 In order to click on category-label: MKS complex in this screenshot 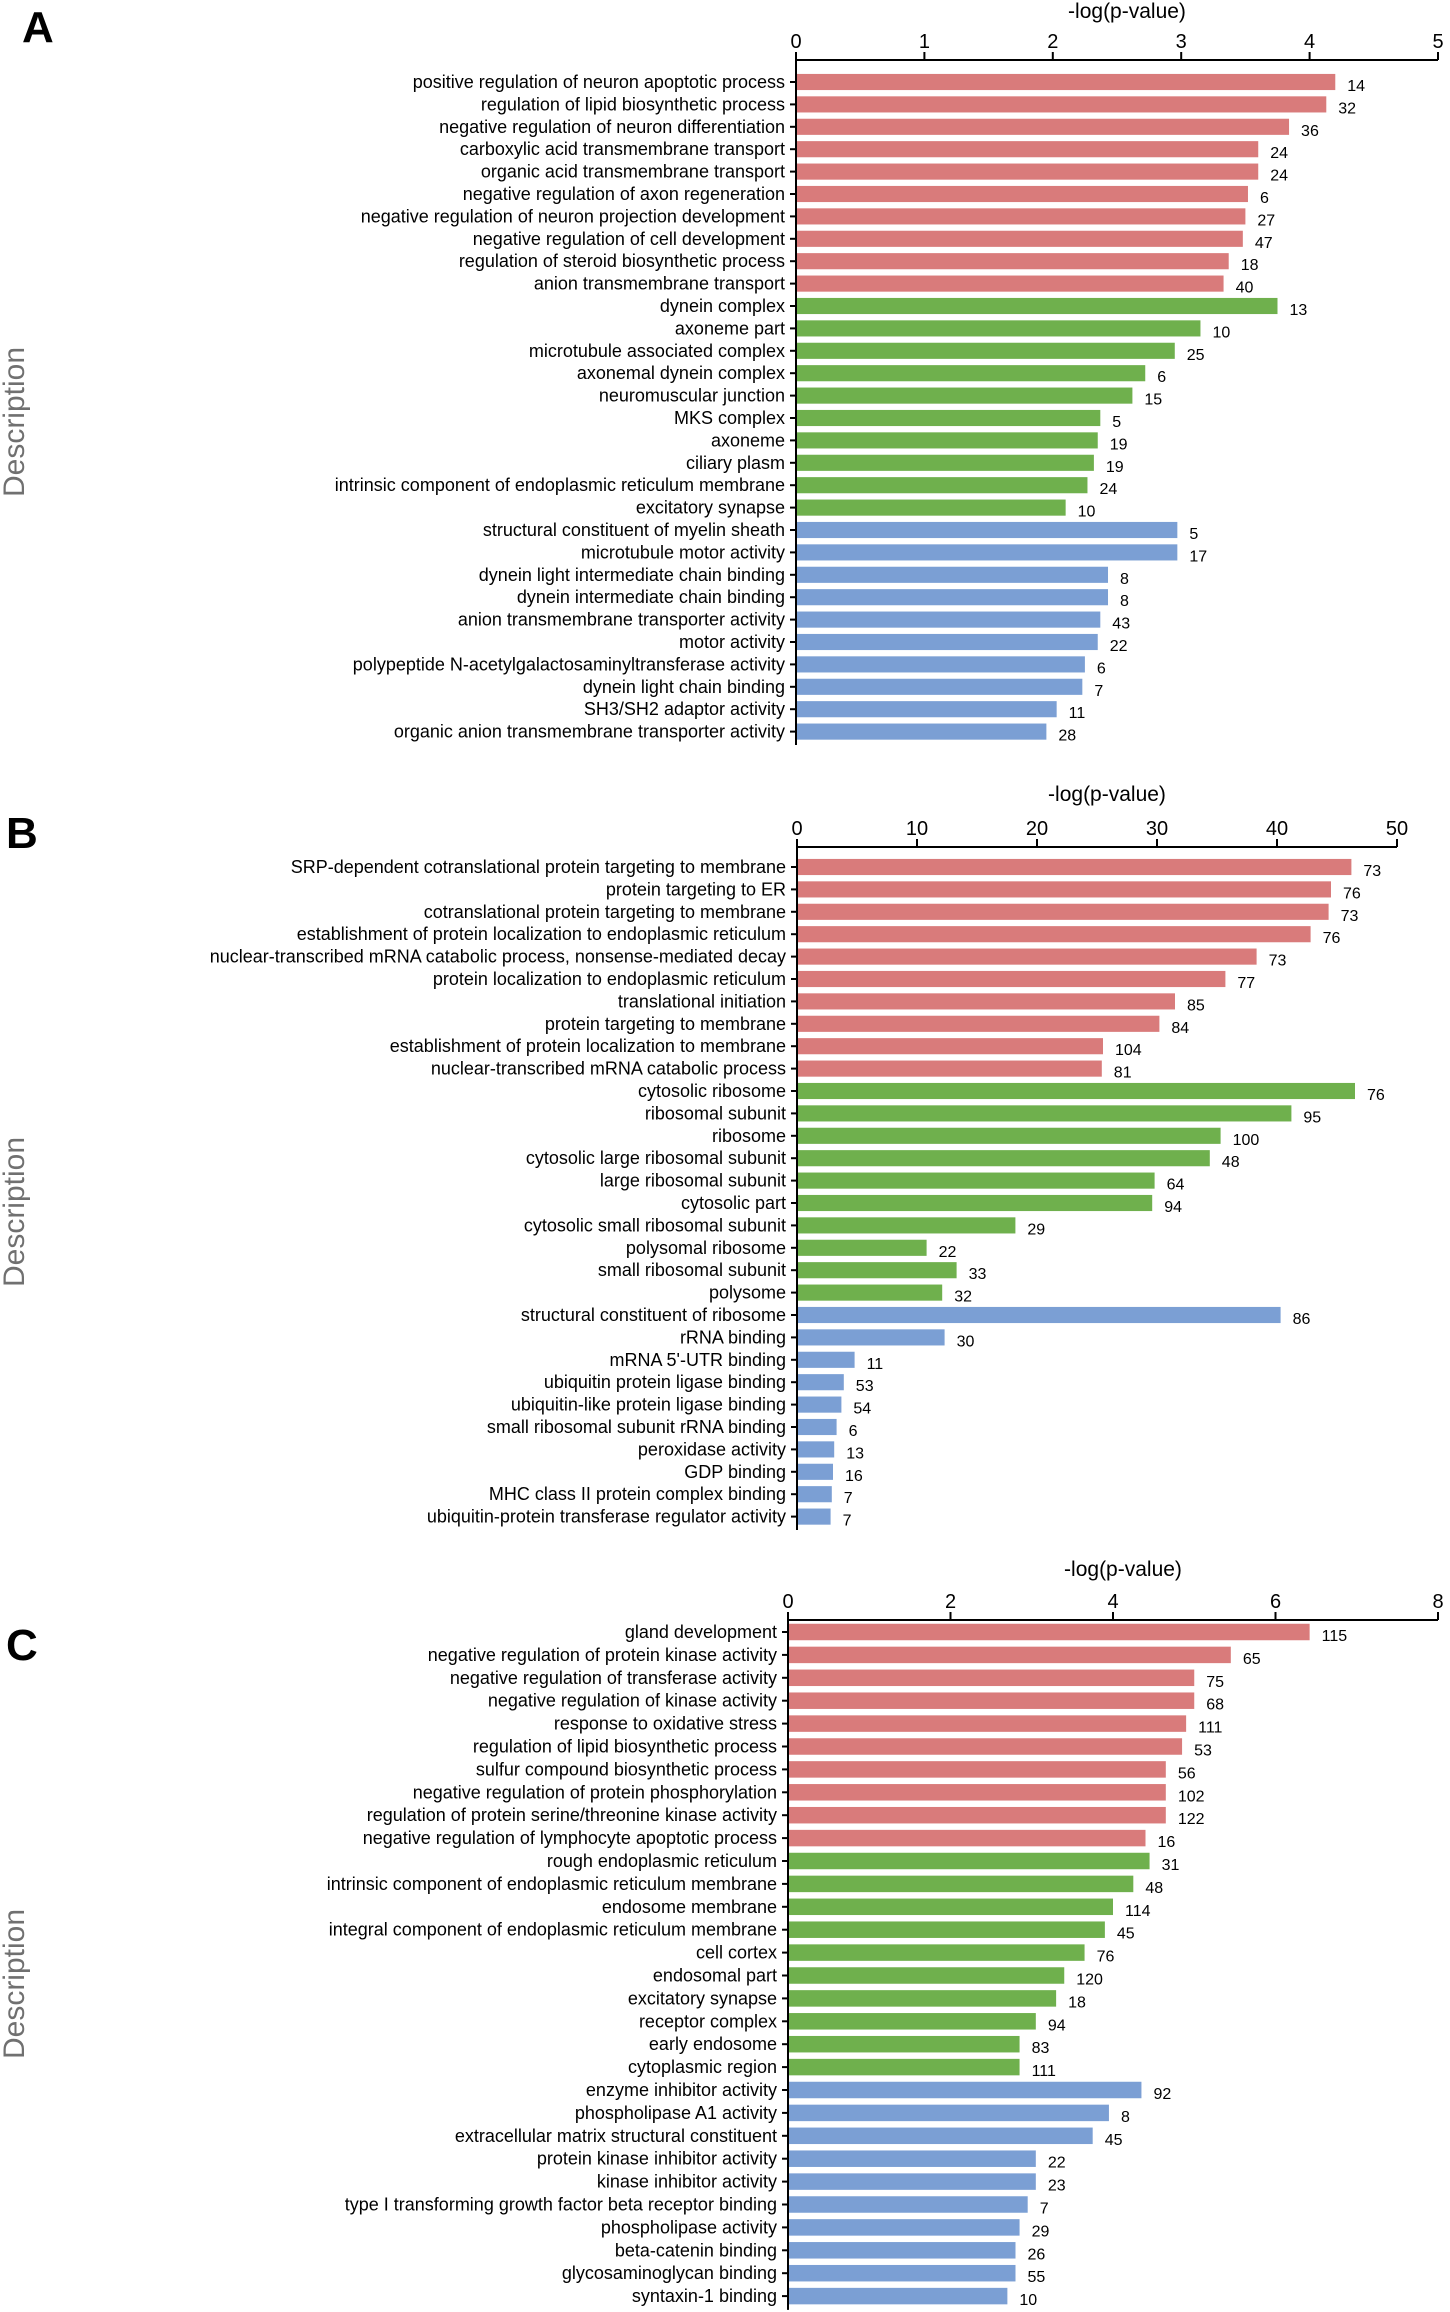, I will do `click(729, 418)`.